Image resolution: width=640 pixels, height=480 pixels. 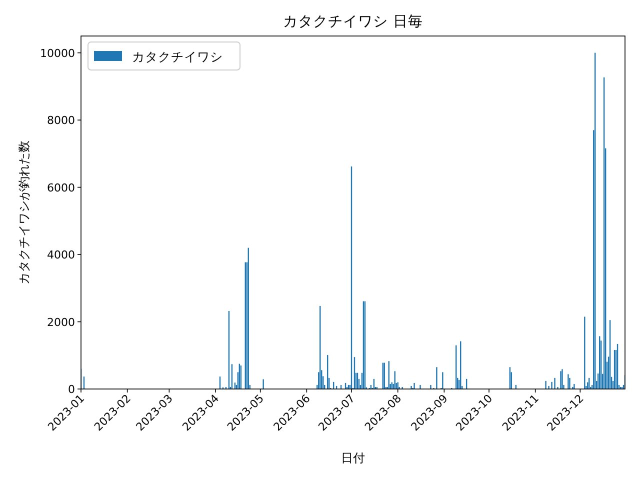 I want to click on y-tick-label: 2000, so click(x=61, y=322).